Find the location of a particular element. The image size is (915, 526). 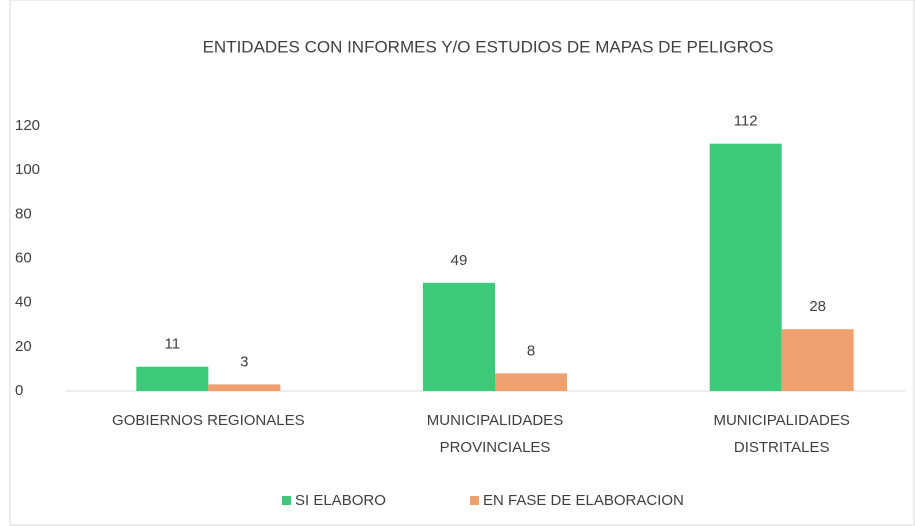

x-tick-label: DISTRITALES is located at coordinates (782, 447).